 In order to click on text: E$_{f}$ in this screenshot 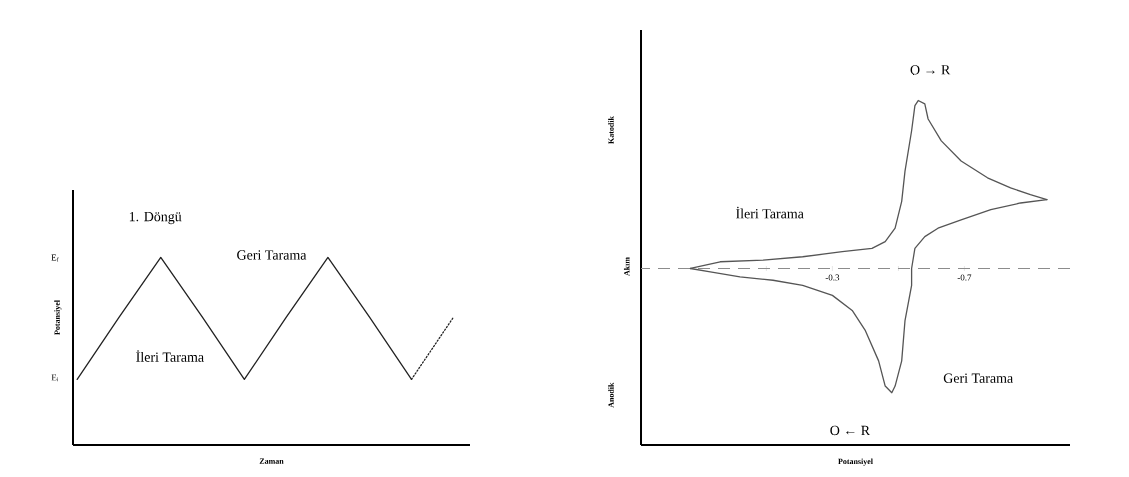, I will do `click(55, 258)`.